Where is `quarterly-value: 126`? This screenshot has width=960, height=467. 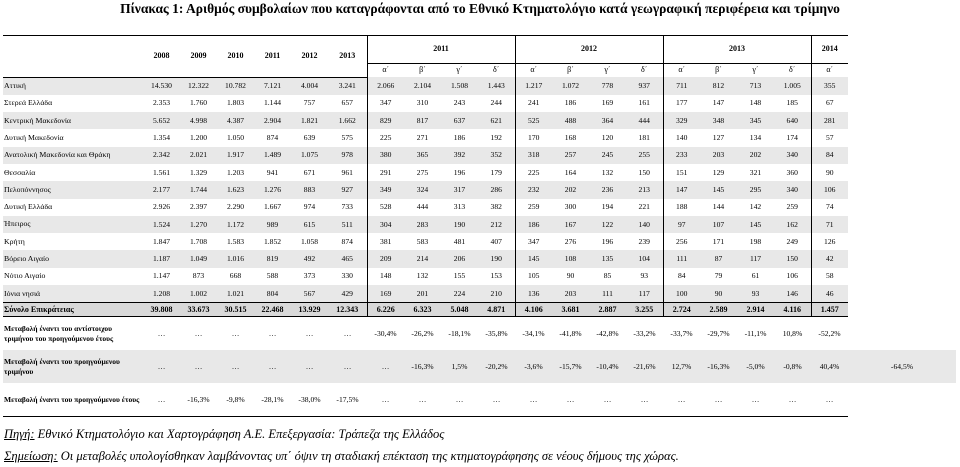 quarterly-value: 126 is located at coordinates (830, 241).